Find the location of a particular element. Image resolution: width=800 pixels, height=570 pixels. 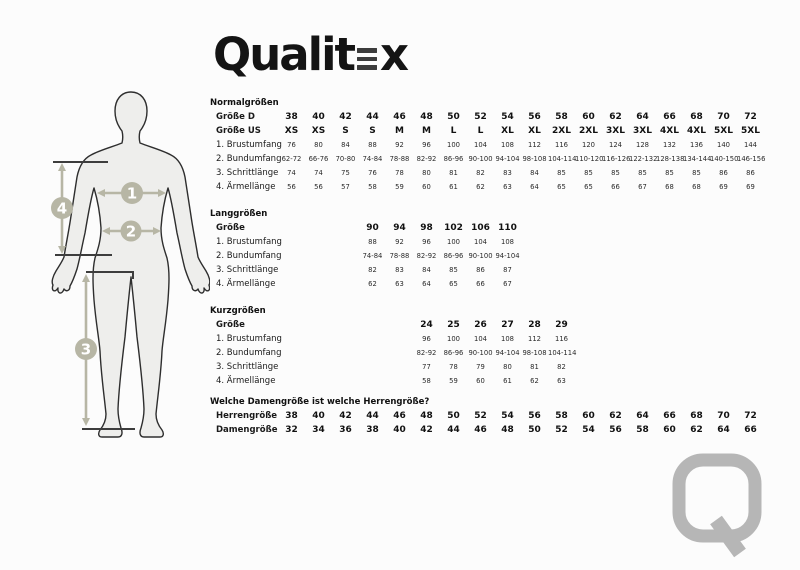

size-cell: 90-100 is located at coordinates (480, 159).